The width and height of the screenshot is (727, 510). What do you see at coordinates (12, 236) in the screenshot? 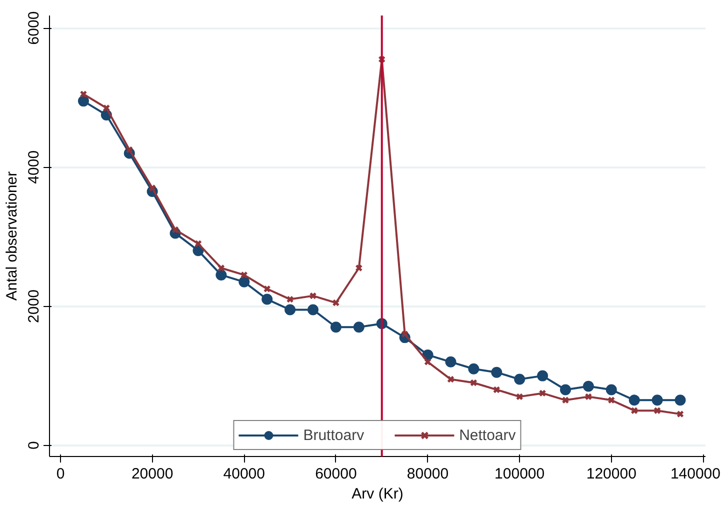
I see `y-axis-title: Antal observationer` at bounding box center [12, 236].